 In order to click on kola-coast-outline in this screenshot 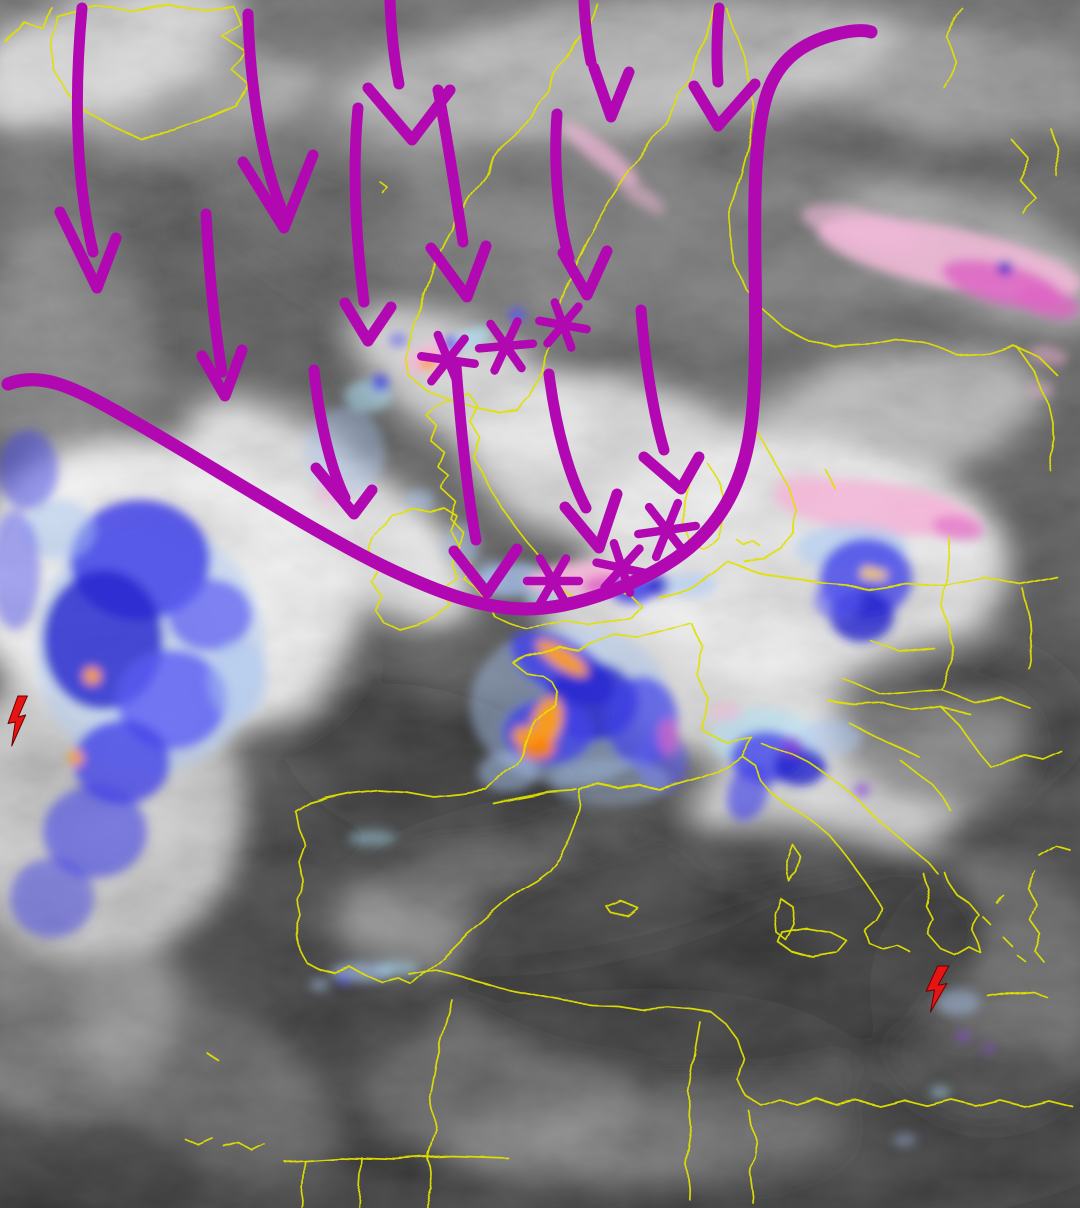, I will do `click(953, 48)`.